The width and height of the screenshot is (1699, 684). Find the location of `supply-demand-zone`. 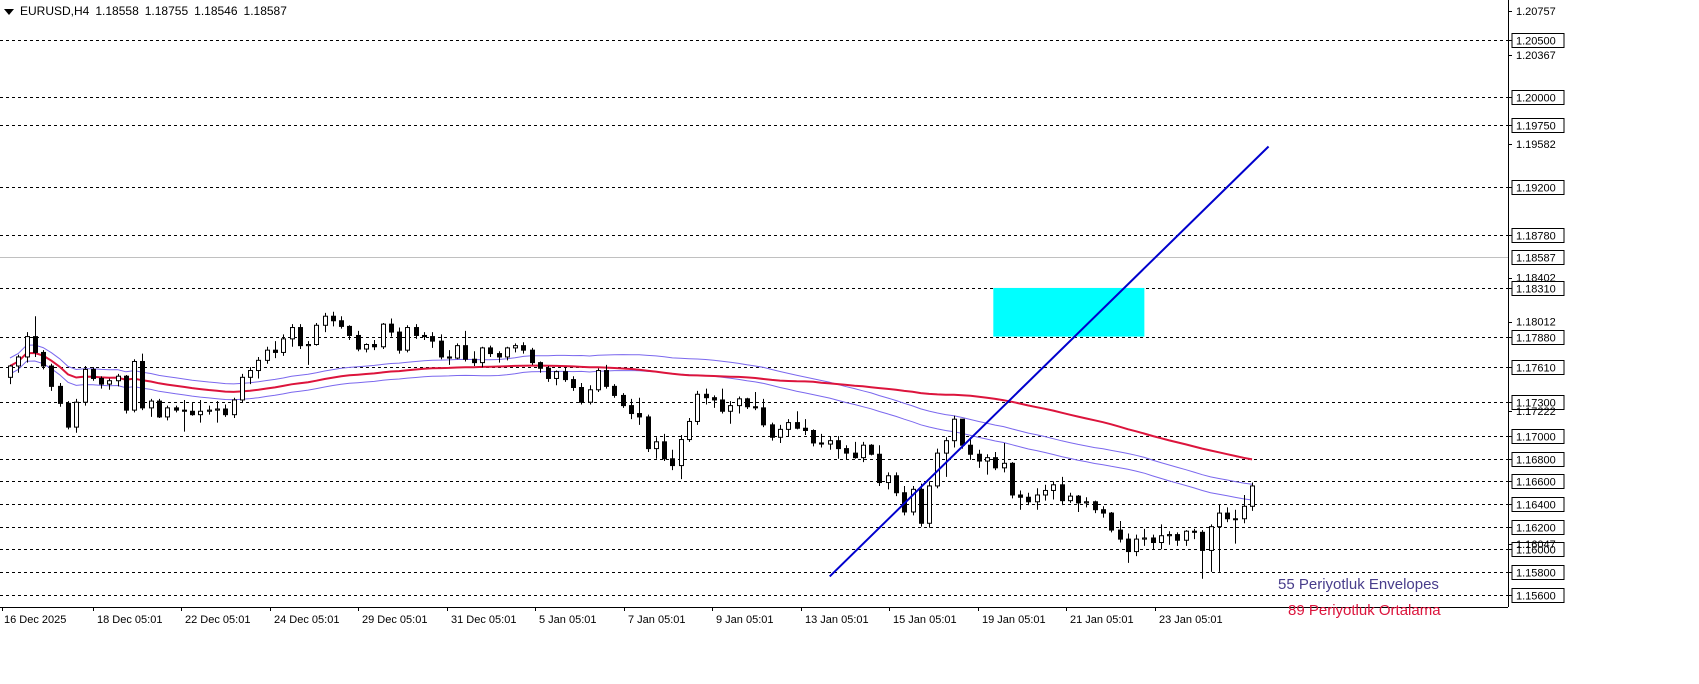

supply-demand-zone is located at coordinates (1069, 312).